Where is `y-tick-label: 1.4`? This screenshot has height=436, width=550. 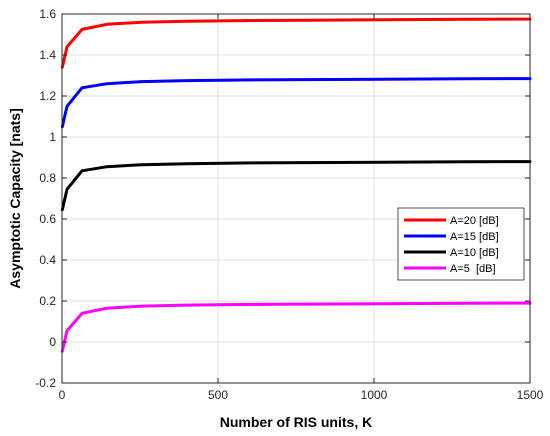
y-tick-label: 1.4 is located at coordinates (47, 55).